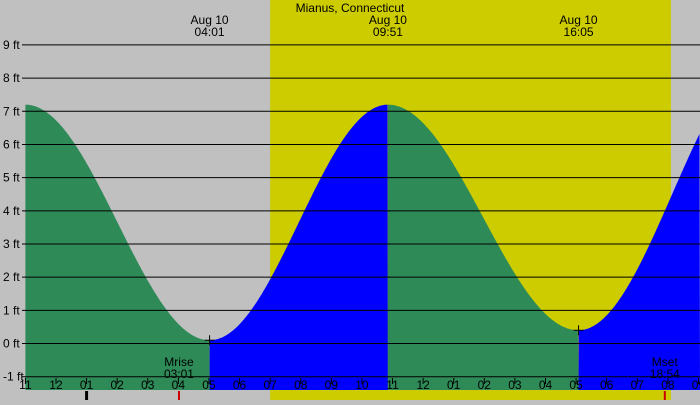 This screenshot has height=405, width=700. I want to click on x-tick-label: 04, so click(546, 385).